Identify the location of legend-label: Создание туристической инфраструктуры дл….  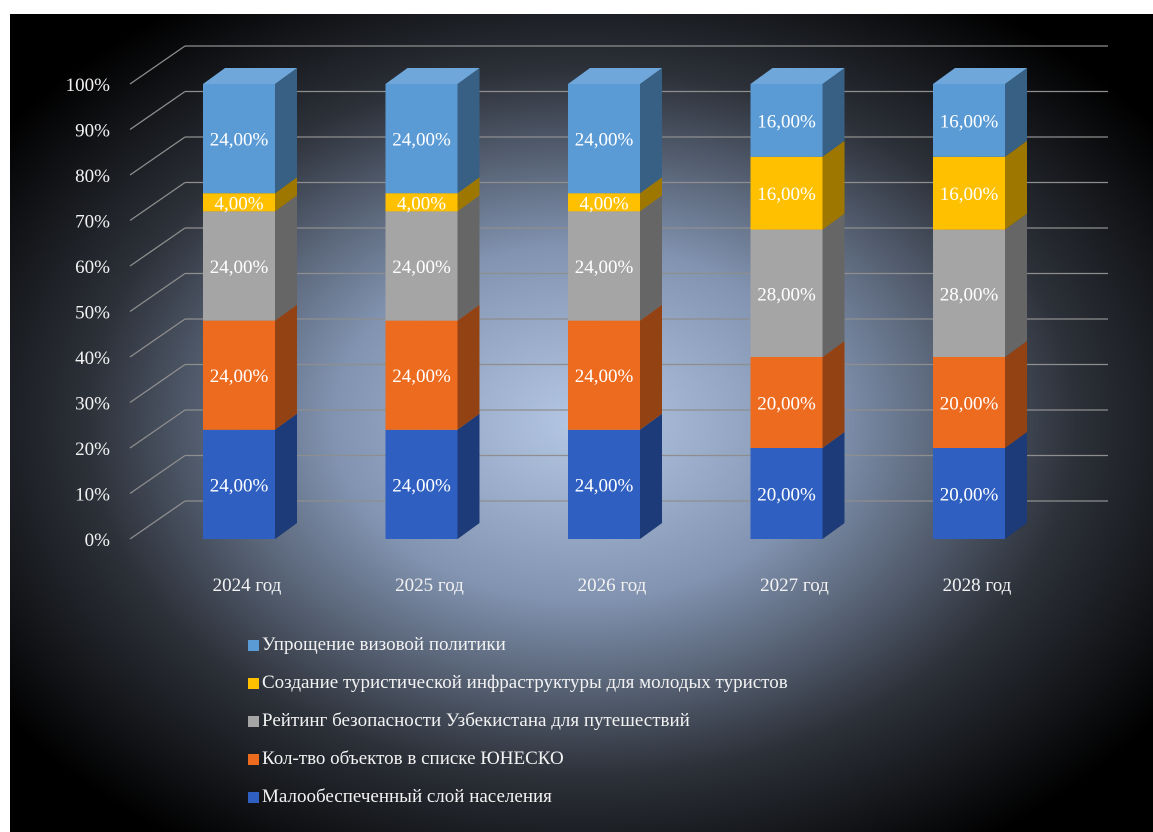
(525, 682).